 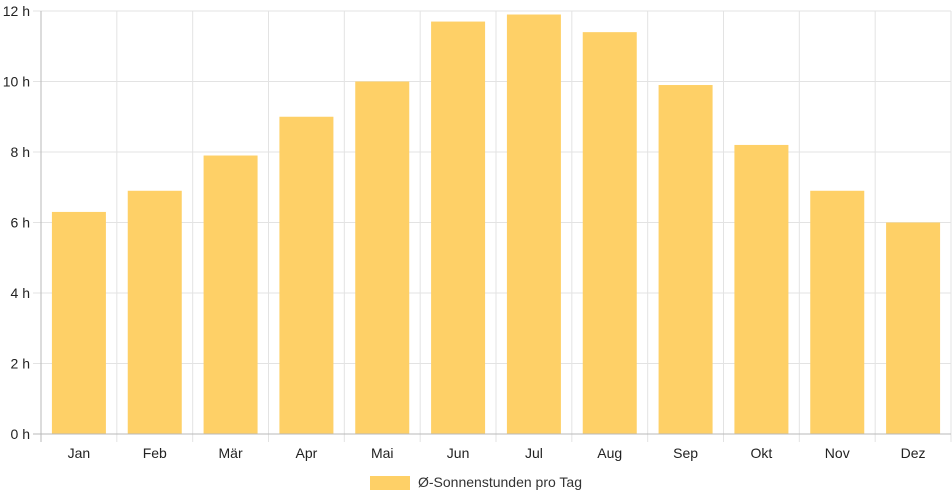 I want to click on bar-mär, so click(x=230, y=294).